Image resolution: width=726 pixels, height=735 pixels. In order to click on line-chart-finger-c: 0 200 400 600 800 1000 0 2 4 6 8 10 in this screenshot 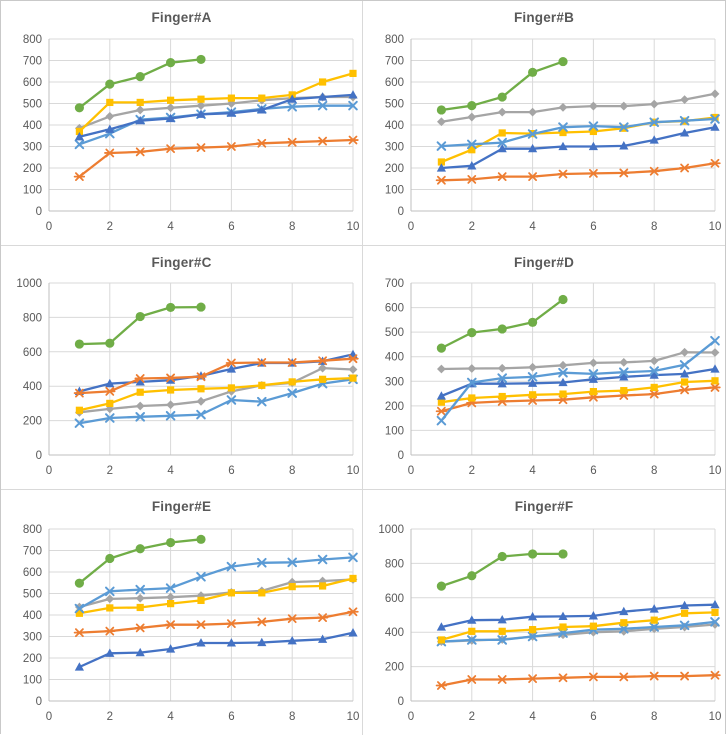, I will do `click(188, 377)`.